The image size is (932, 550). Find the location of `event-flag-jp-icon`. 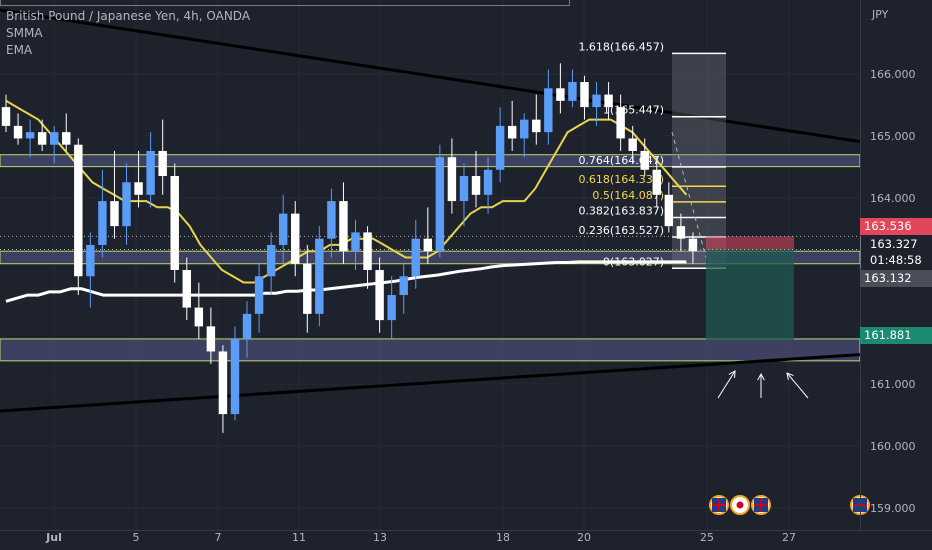

event-flag-jp-icon is located at coordinates (740, 505).